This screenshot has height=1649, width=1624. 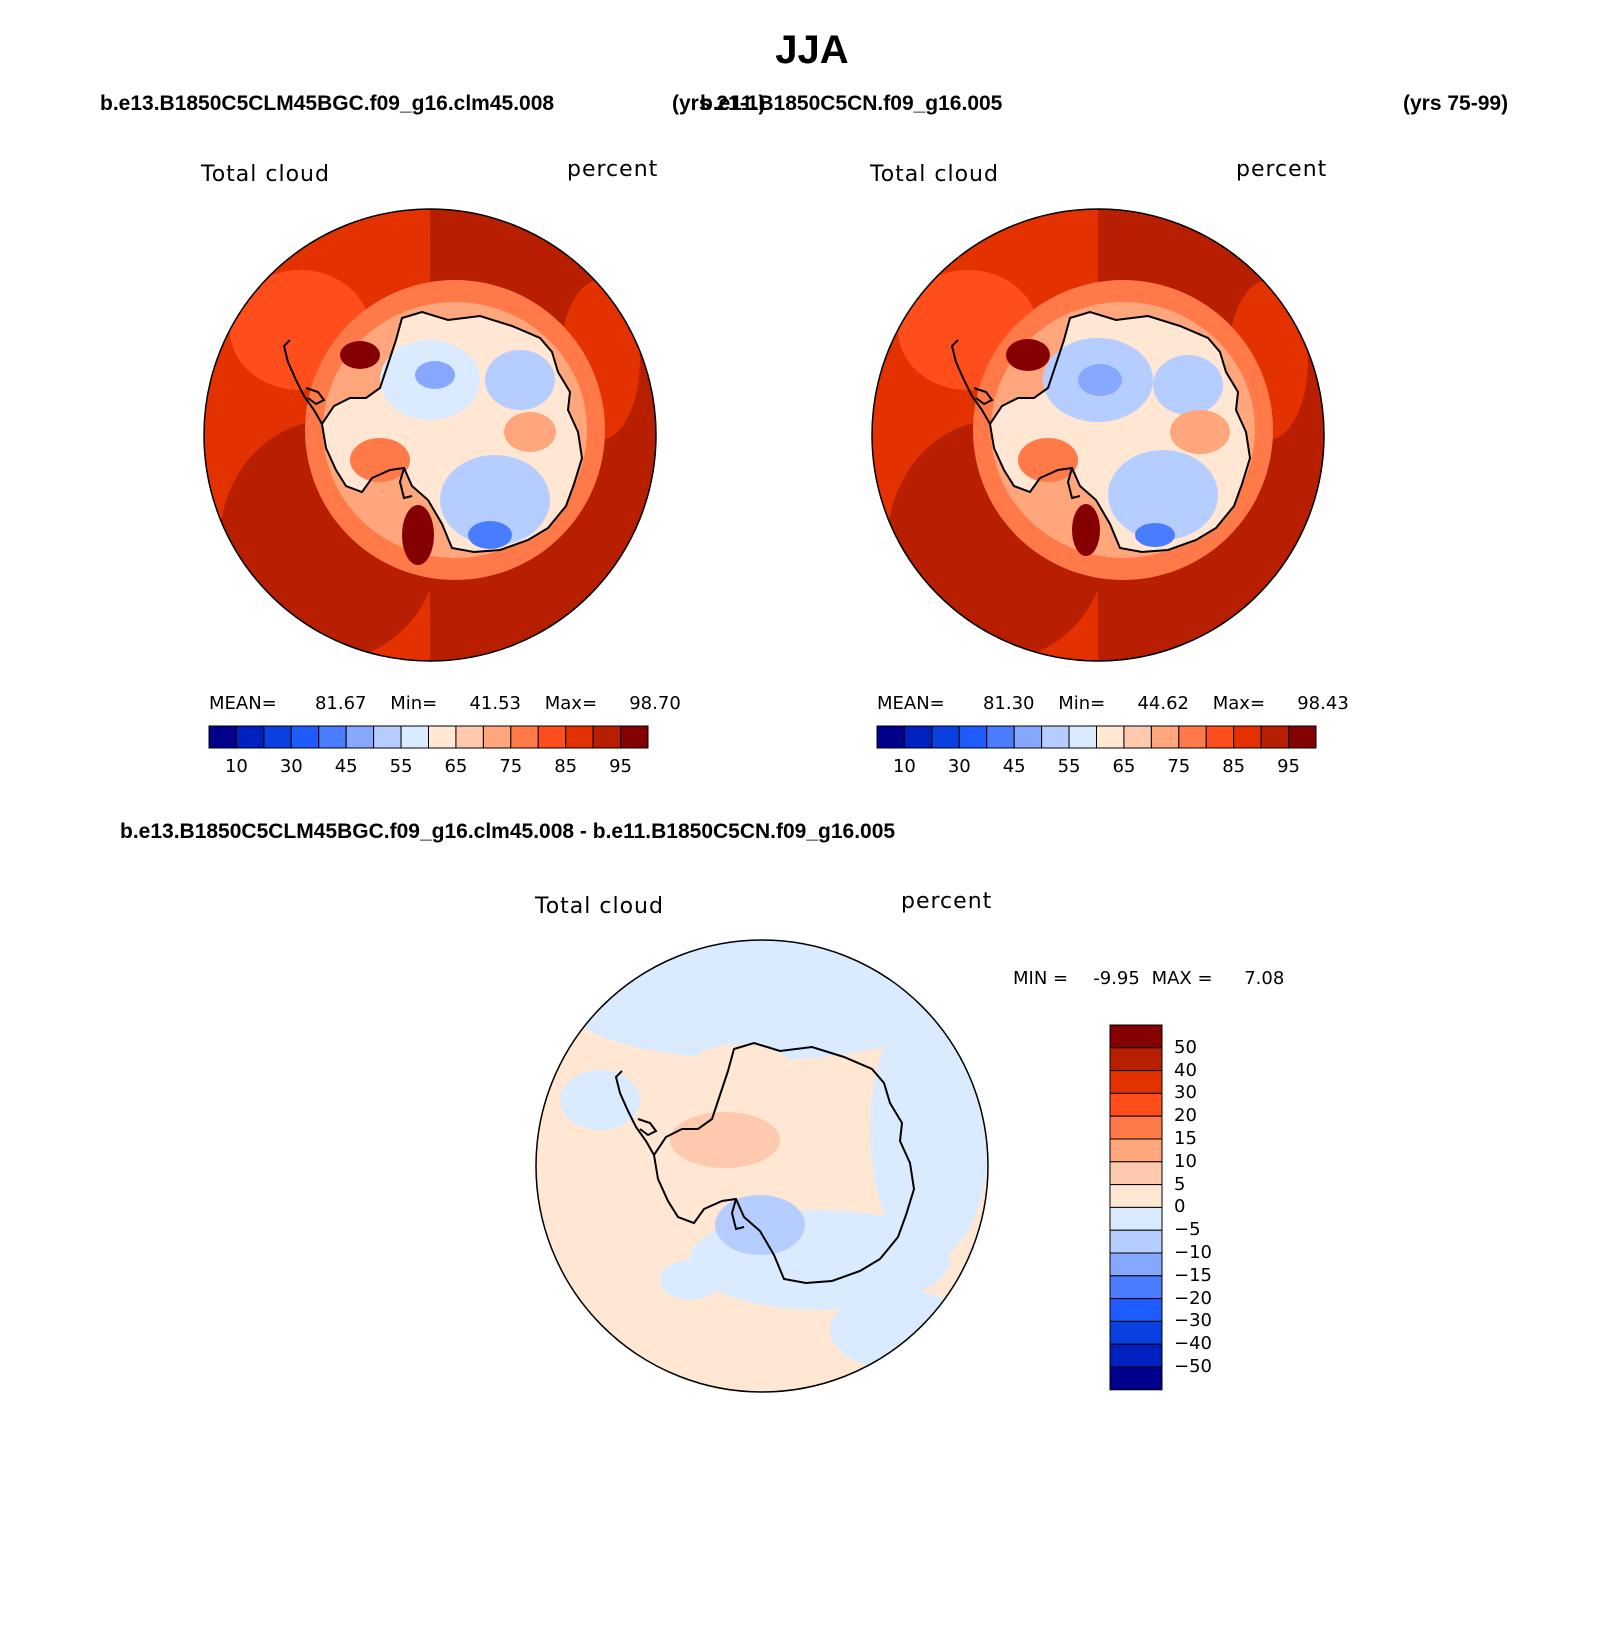 I want to click on max-value: 98.43, so click(x=1323, y=703).